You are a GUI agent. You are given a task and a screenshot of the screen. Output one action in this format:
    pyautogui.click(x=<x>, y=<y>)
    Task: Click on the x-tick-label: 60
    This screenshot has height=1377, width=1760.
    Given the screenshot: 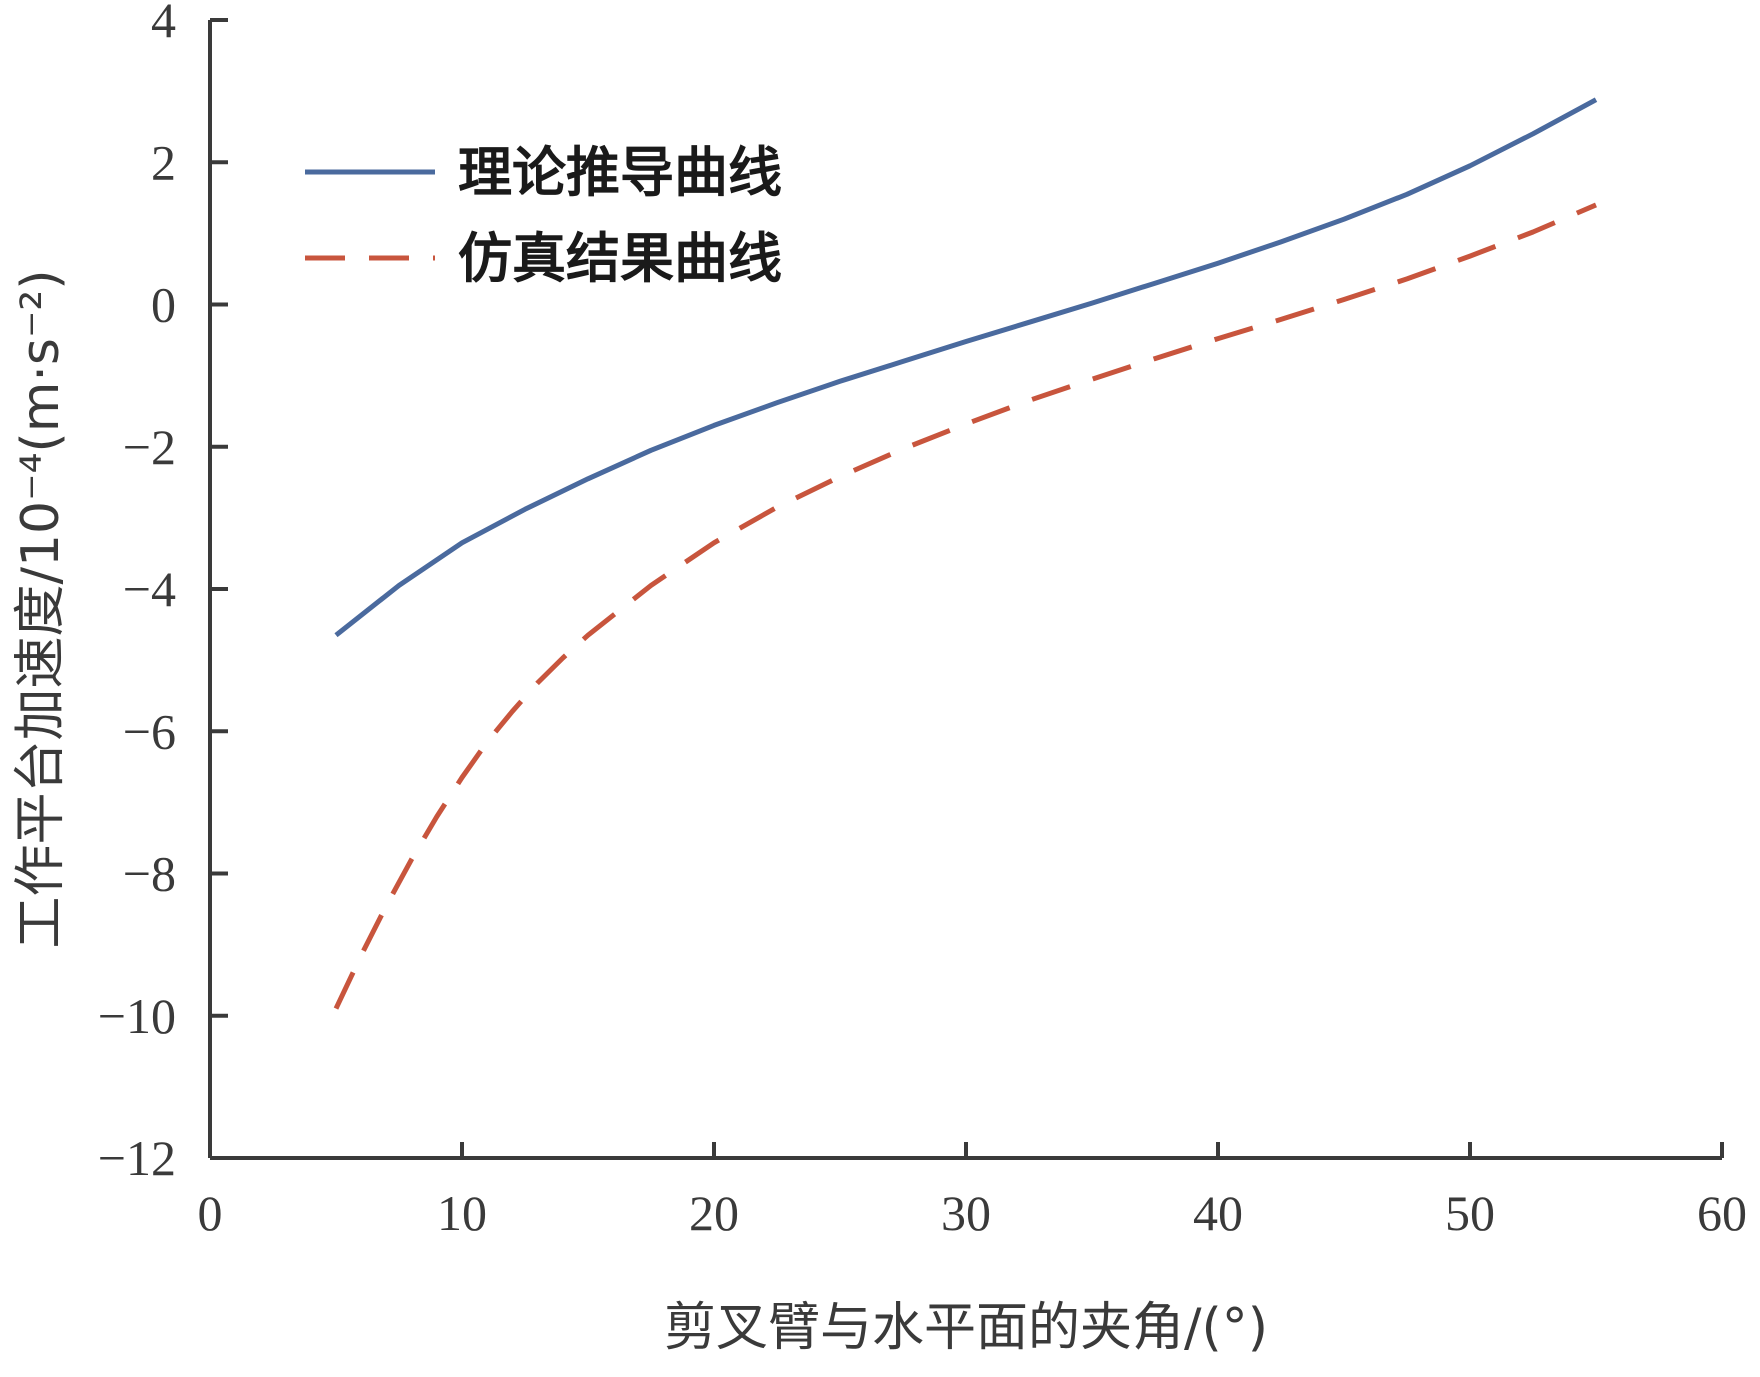 What is the action you would take?
    pyautogui.click(x=1722, y=1213)
    